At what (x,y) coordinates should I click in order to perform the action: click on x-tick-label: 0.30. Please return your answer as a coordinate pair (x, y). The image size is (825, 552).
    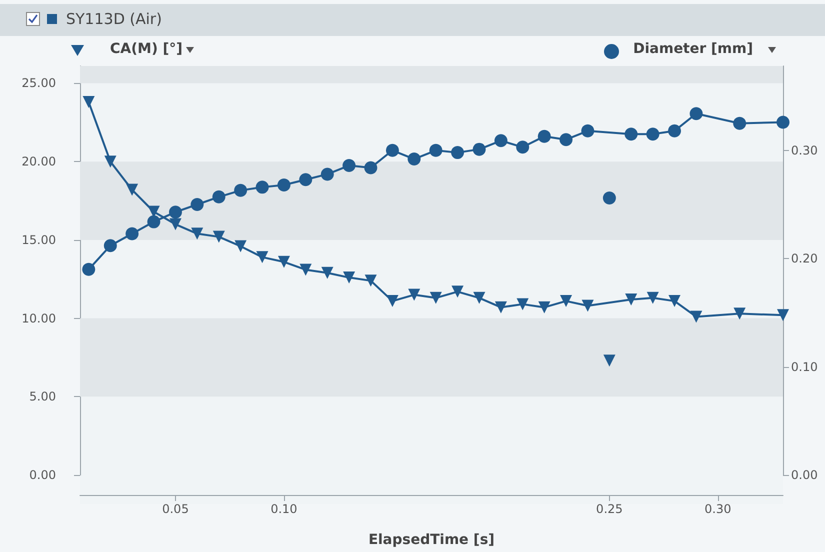
    Looking at the image, I should click on (718, 509).